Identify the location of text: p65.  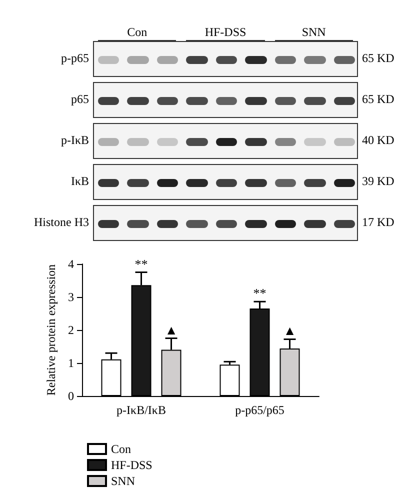
(79, 99).